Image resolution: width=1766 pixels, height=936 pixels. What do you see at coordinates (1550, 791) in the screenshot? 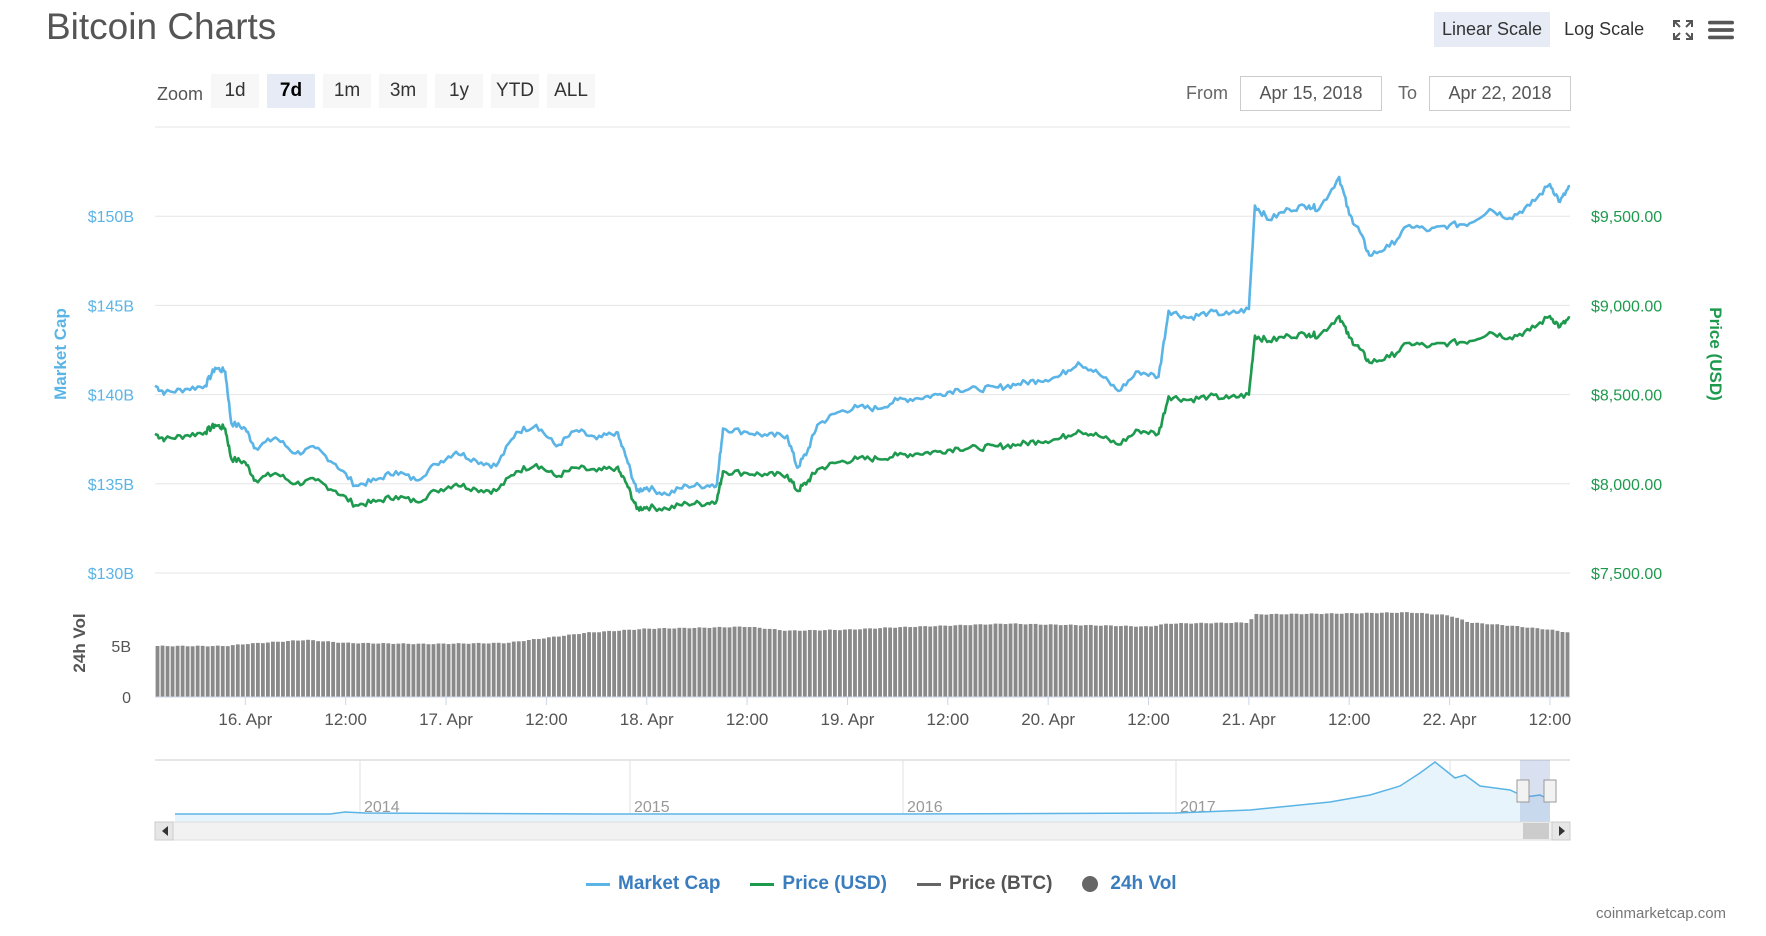
I see `navigator-handle-right` at bounding box center [1550, 791].